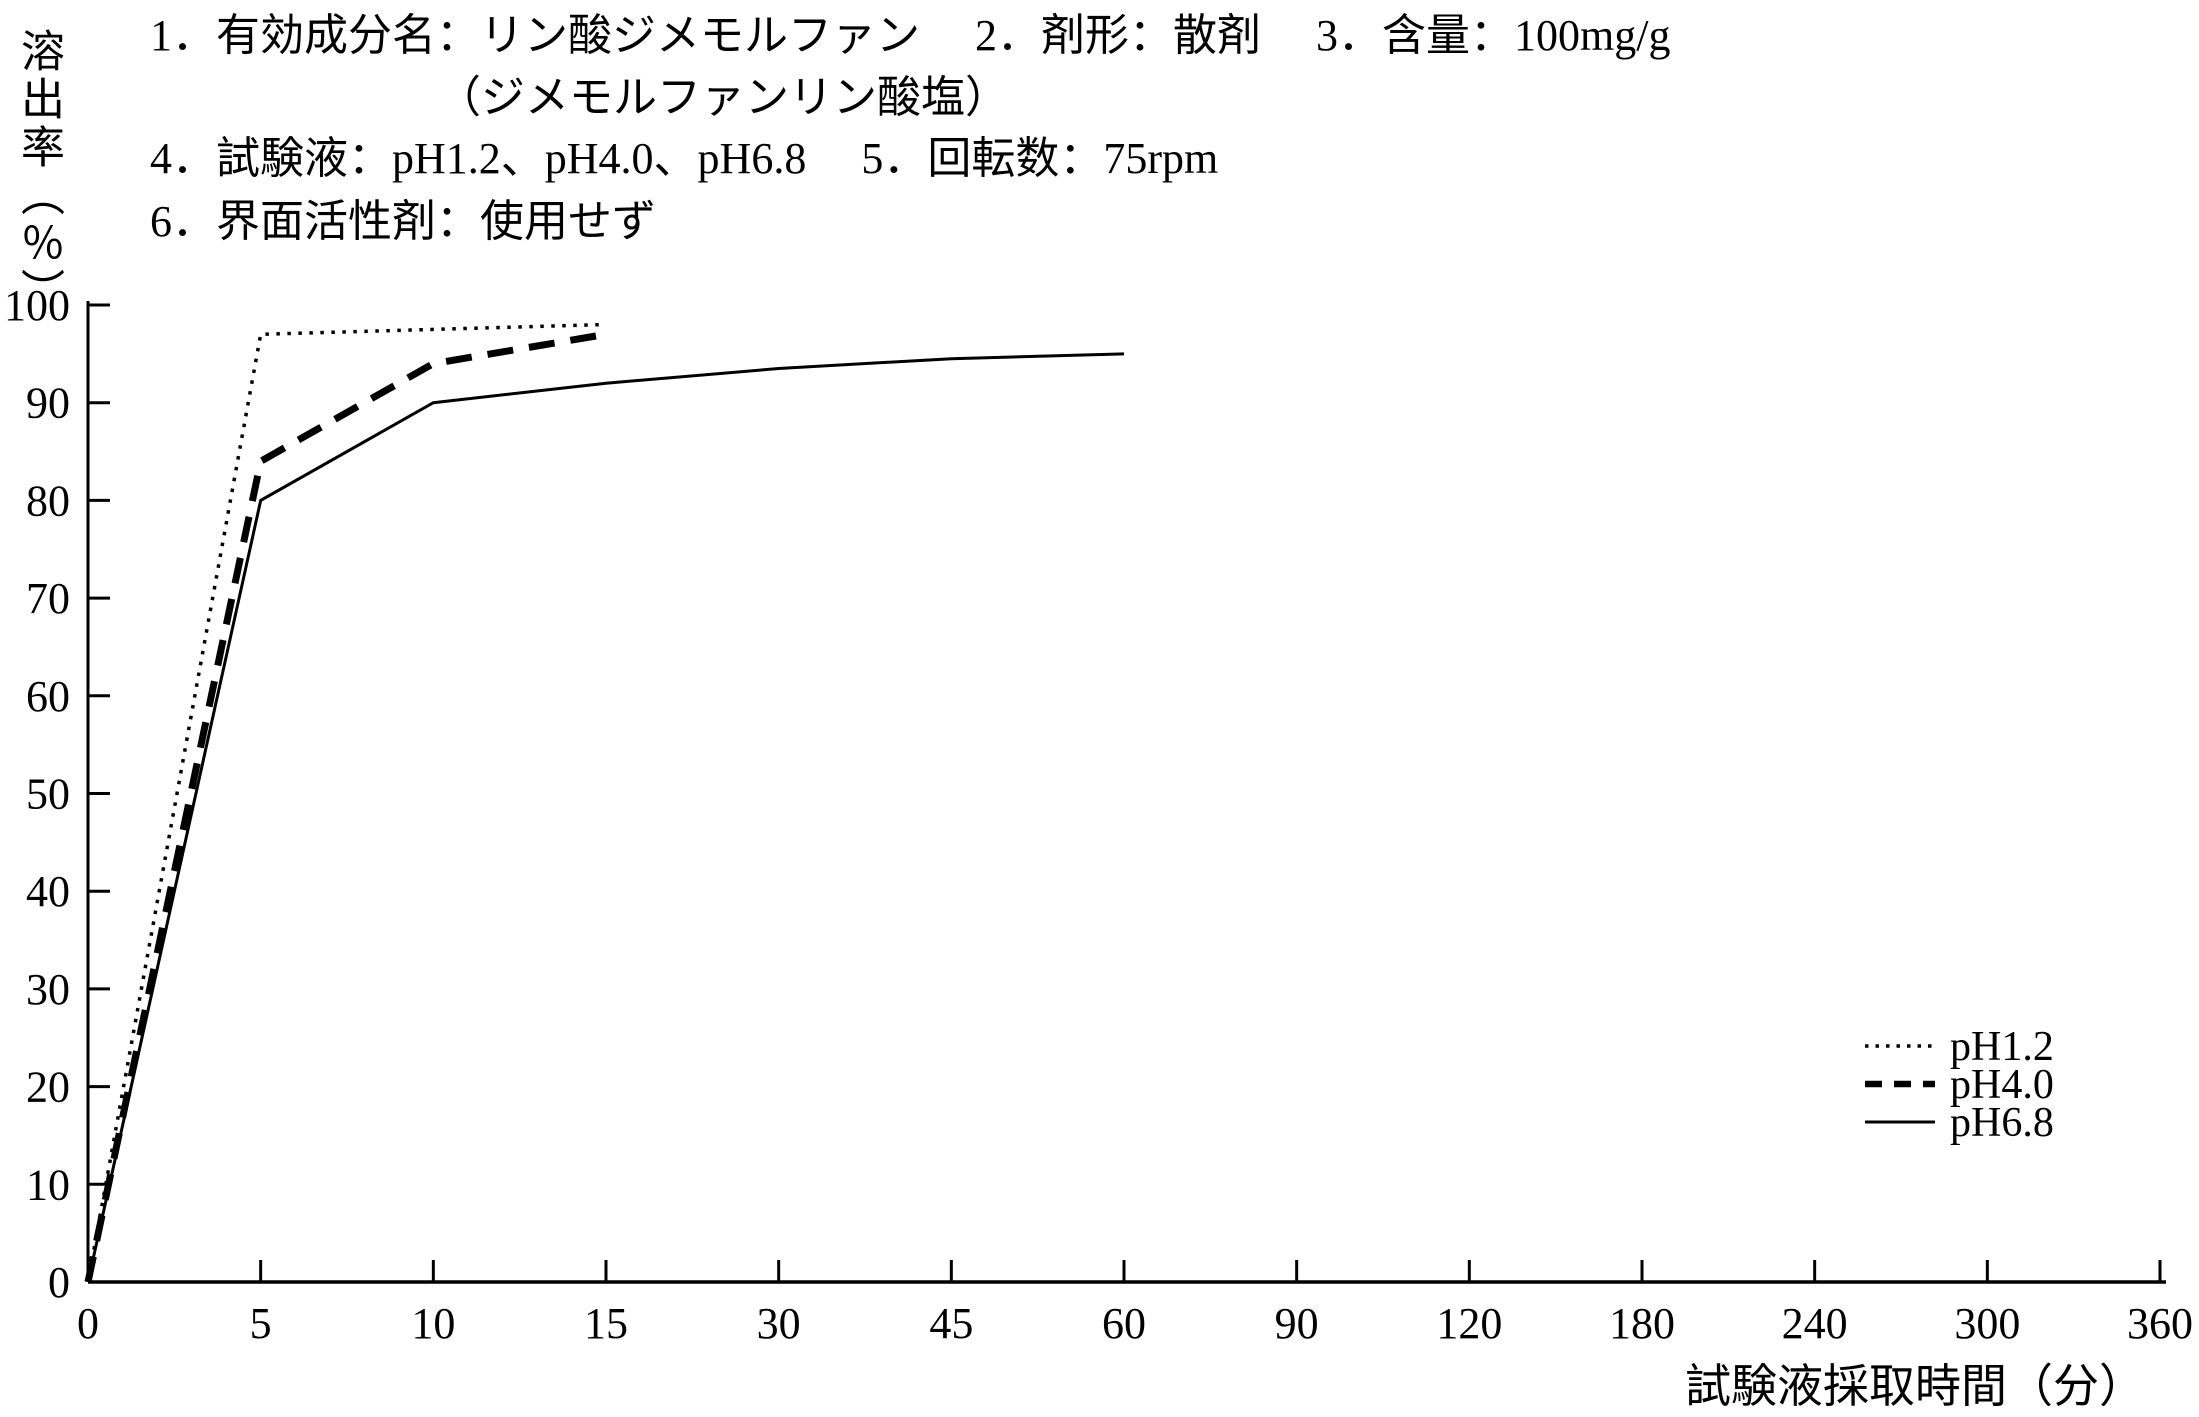 The image size is (2199, 1417). What do you see at coordinates (910, 35) in the screenshot?
I see `condition-active-ingredient-form-content: 1．有効成分名：リン酸ジメモルファン 2．剤形：散剤 3．含量：100mg/g` at bounding box center [910, 35].